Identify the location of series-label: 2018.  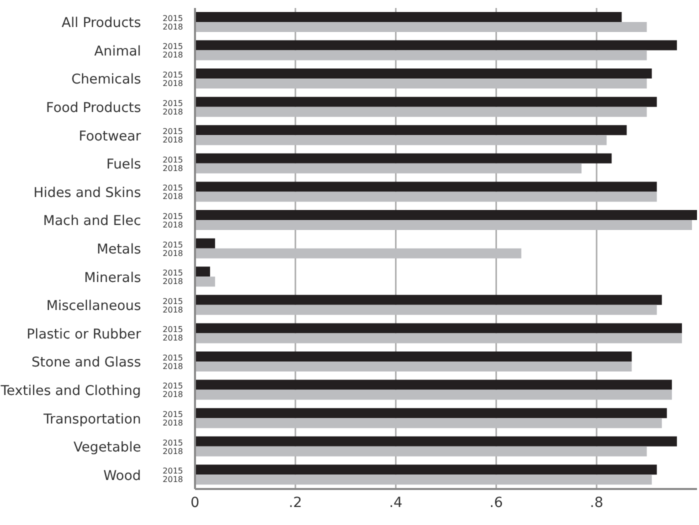
(172, 27).